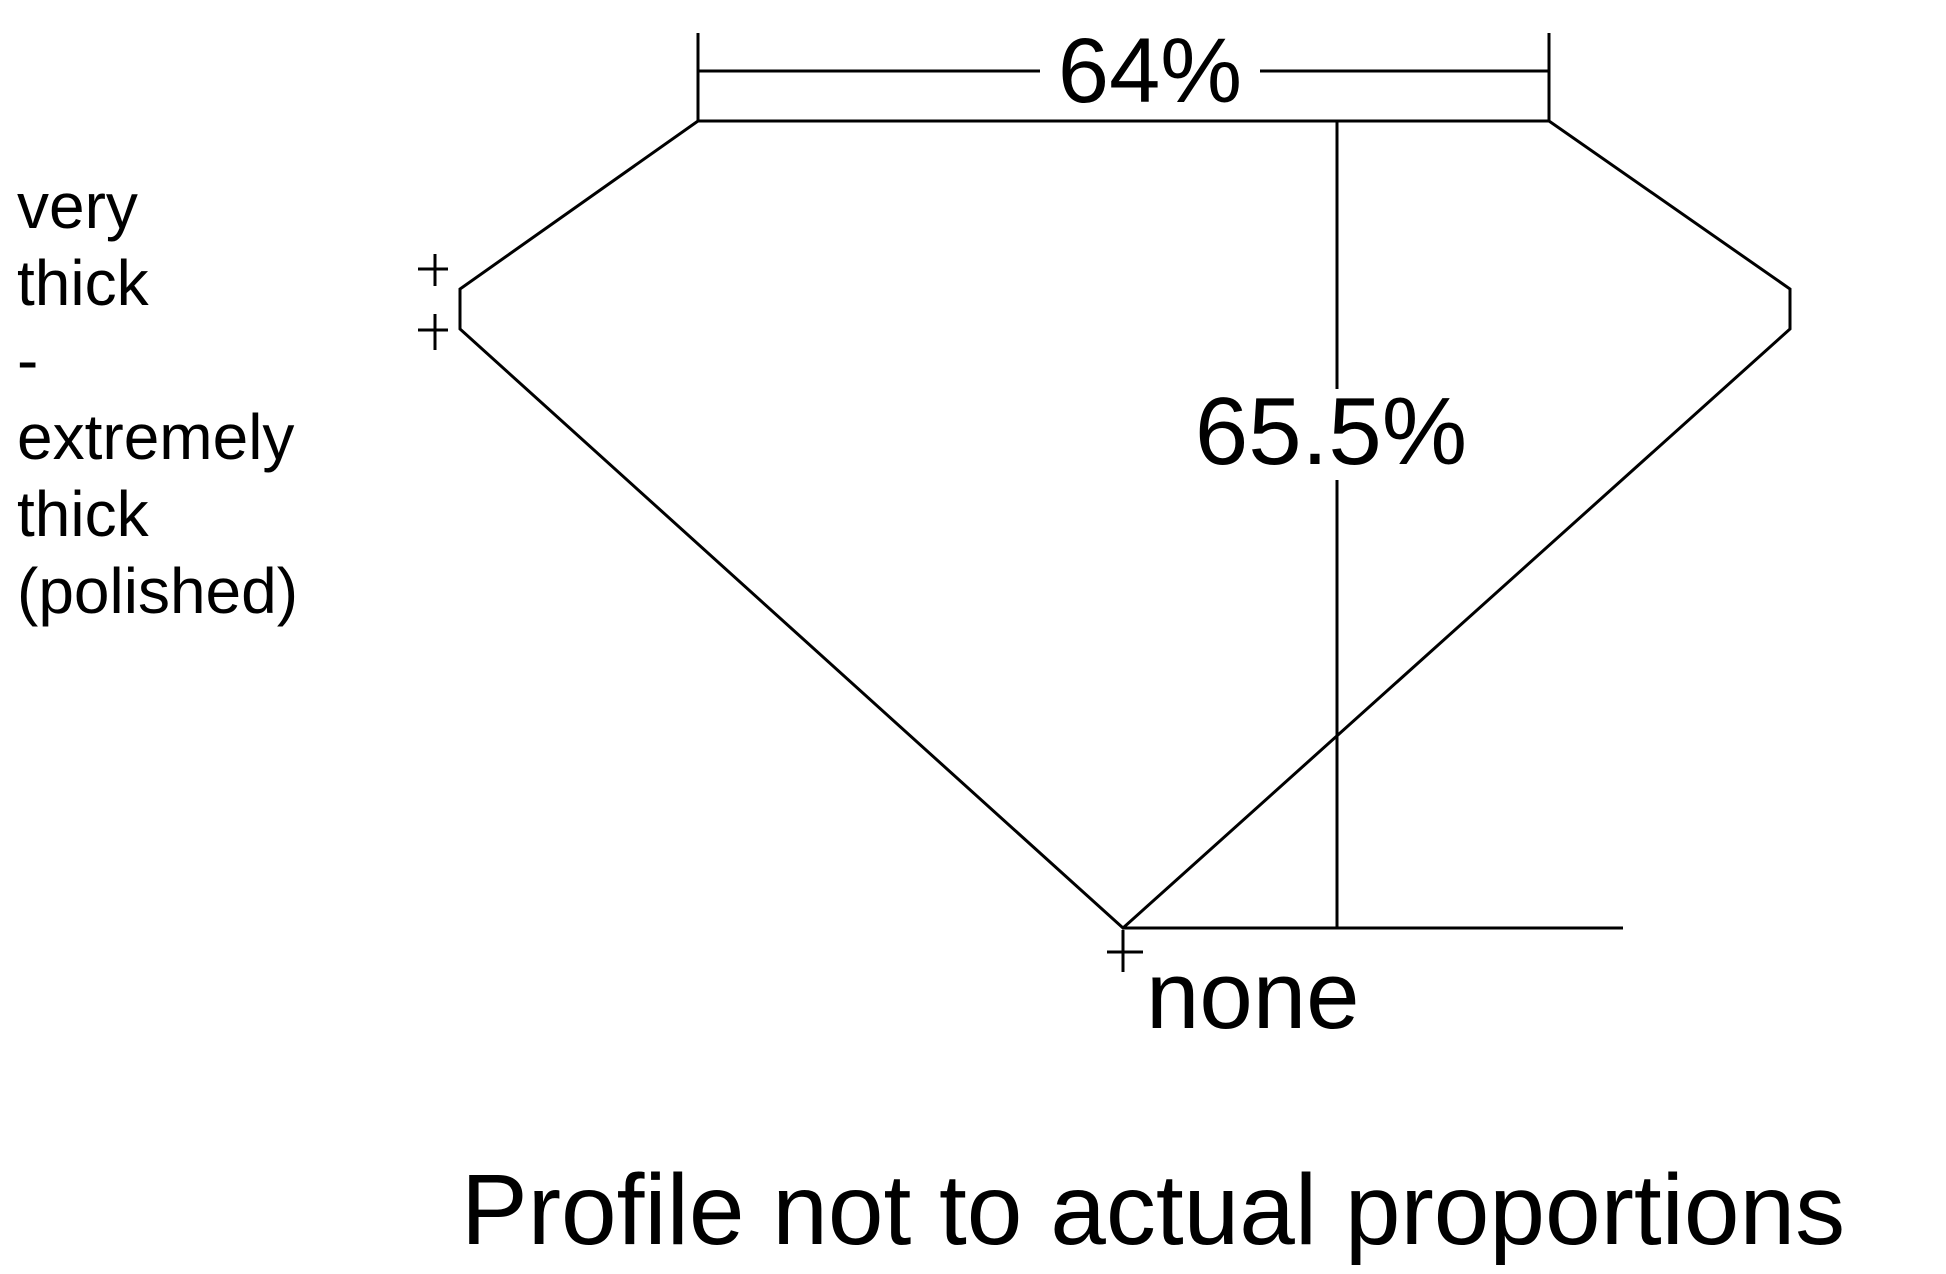 This screenshot has width=1946, height=1274. What do you see at coordinates (28, 360) in the screenshot?
I see `girdle-label-line: -` at bounding box center [28, 360].